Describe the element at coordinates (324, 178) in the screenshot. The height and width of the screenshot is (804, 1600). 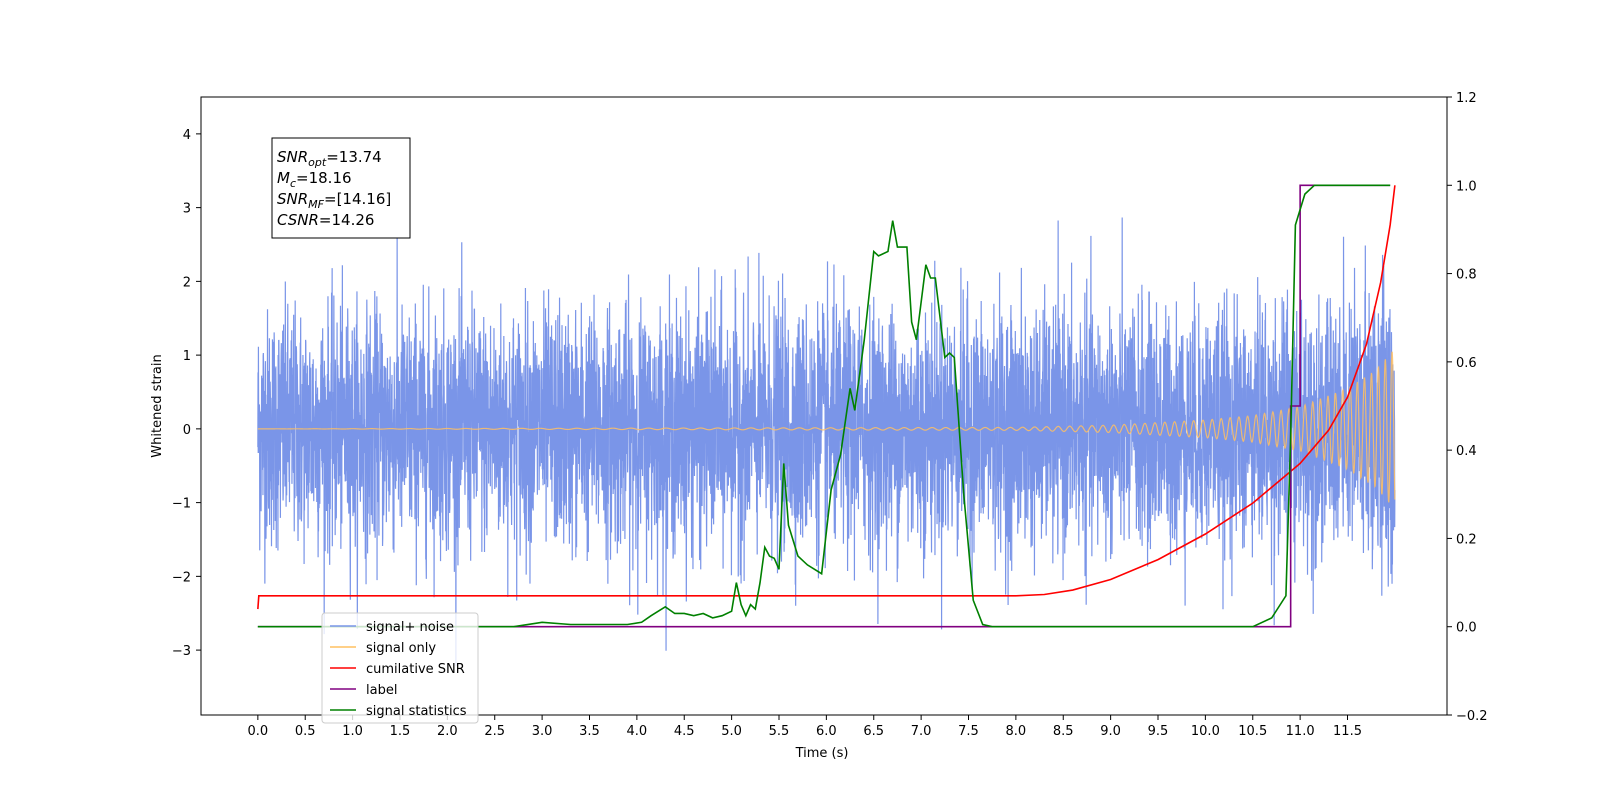
I see `annotation-value: =18.16` at that location.